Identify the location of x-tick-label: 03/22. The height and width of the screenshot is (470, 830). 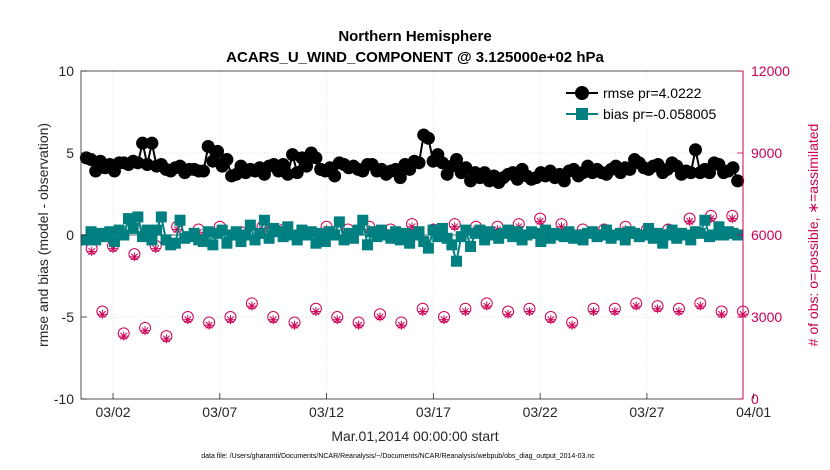
(540, 412).